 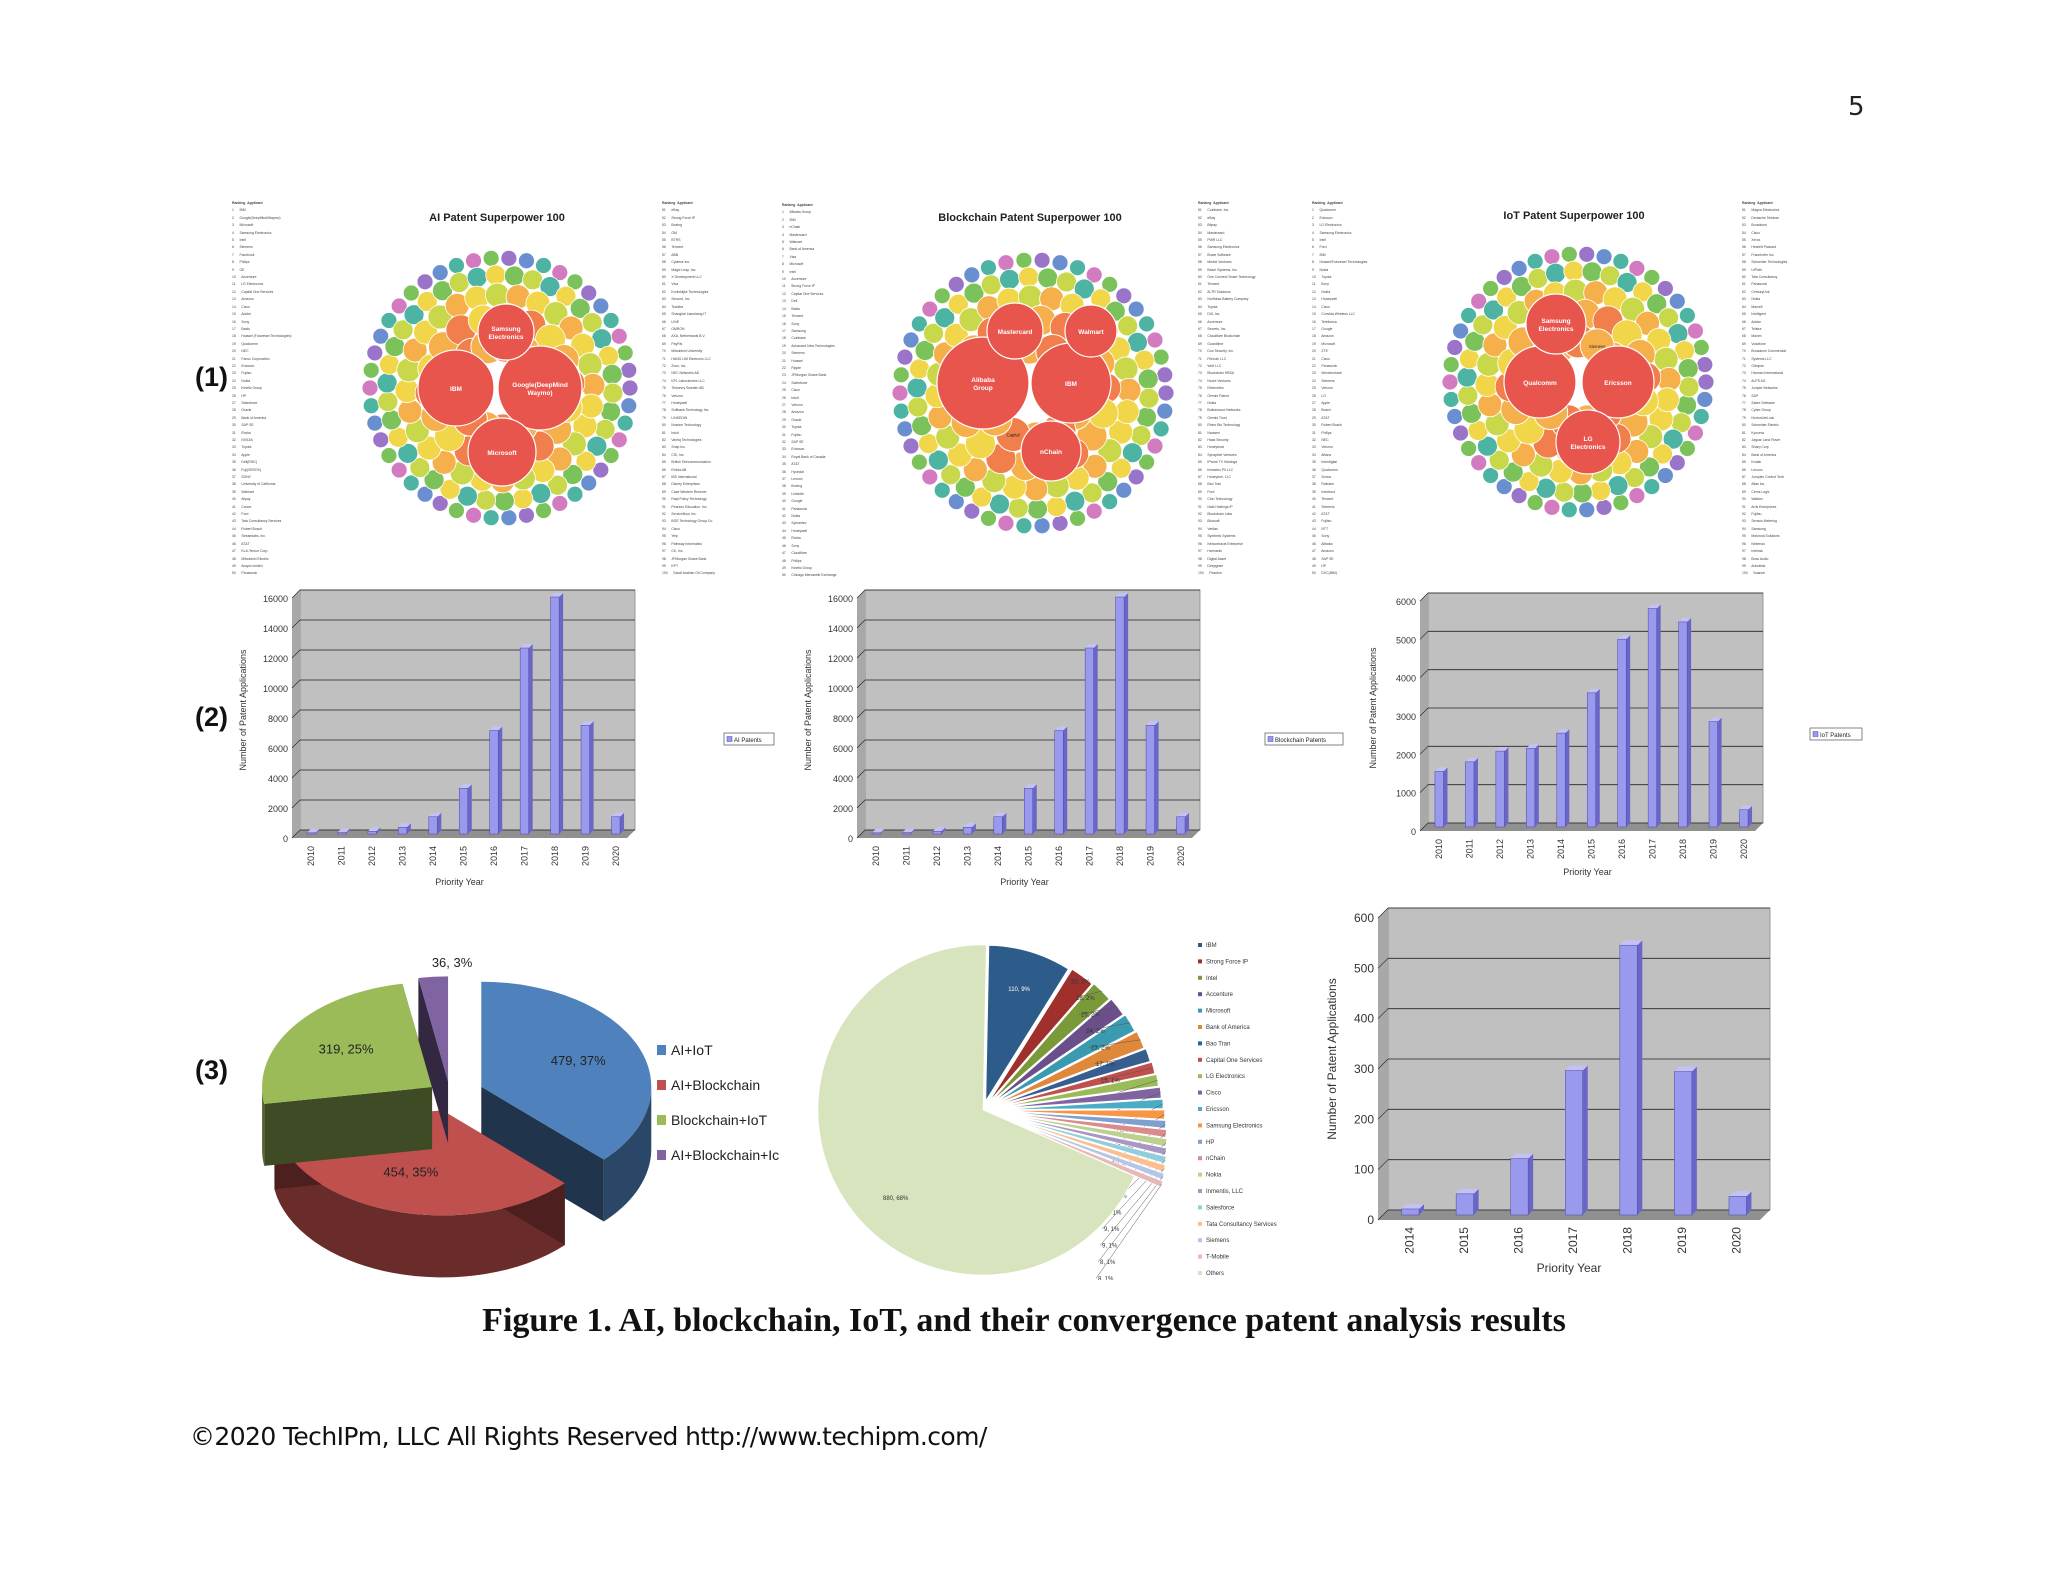 I want to click on ranking-entry: 17 Google, so click(x=1322, y=328).